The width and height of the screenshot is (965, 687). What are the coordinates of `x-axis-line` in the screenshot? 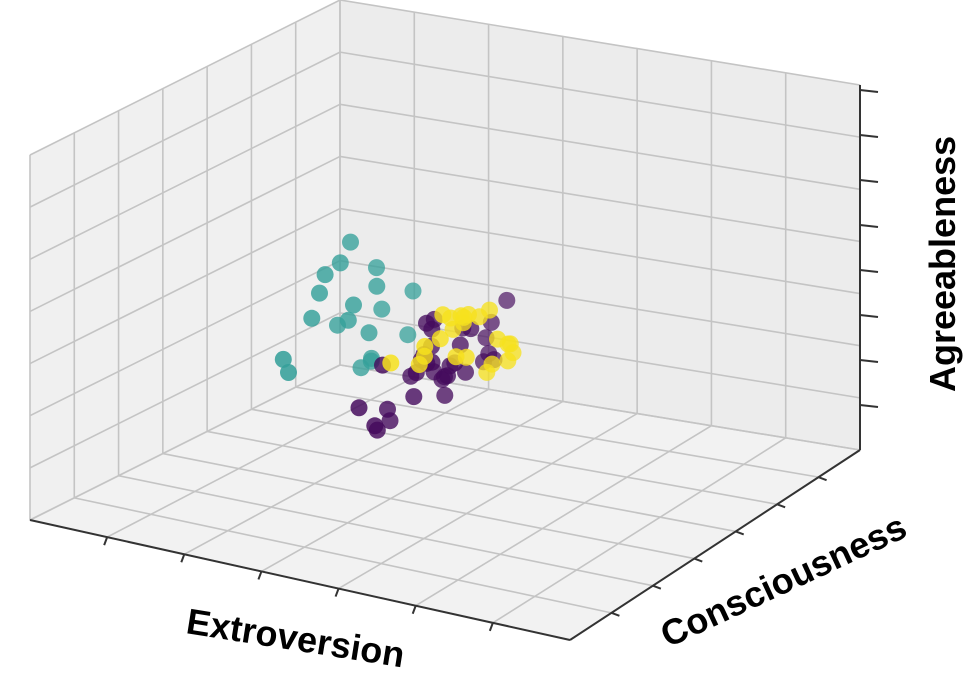 It's located at (300, 580).